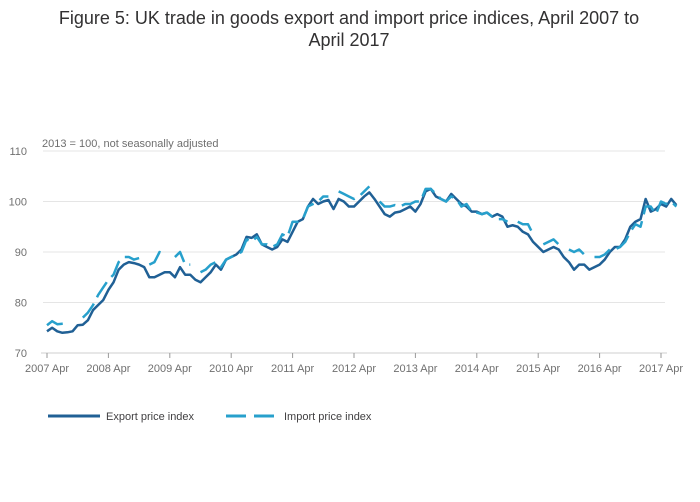 Image resolution: width=700 pixels, height=502 pixels. Describe the element at coordinates (21, 304) in the screenshot. I see `y-tick-label: 80` at that location.